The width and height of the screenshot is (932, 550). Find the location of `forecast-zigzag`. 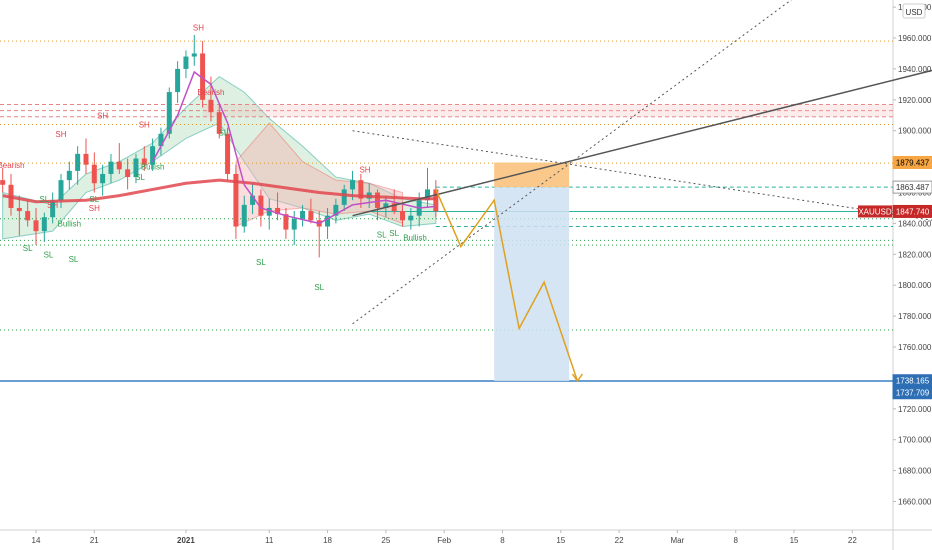

forecast-zigzag is located at coordinates (507, 285).